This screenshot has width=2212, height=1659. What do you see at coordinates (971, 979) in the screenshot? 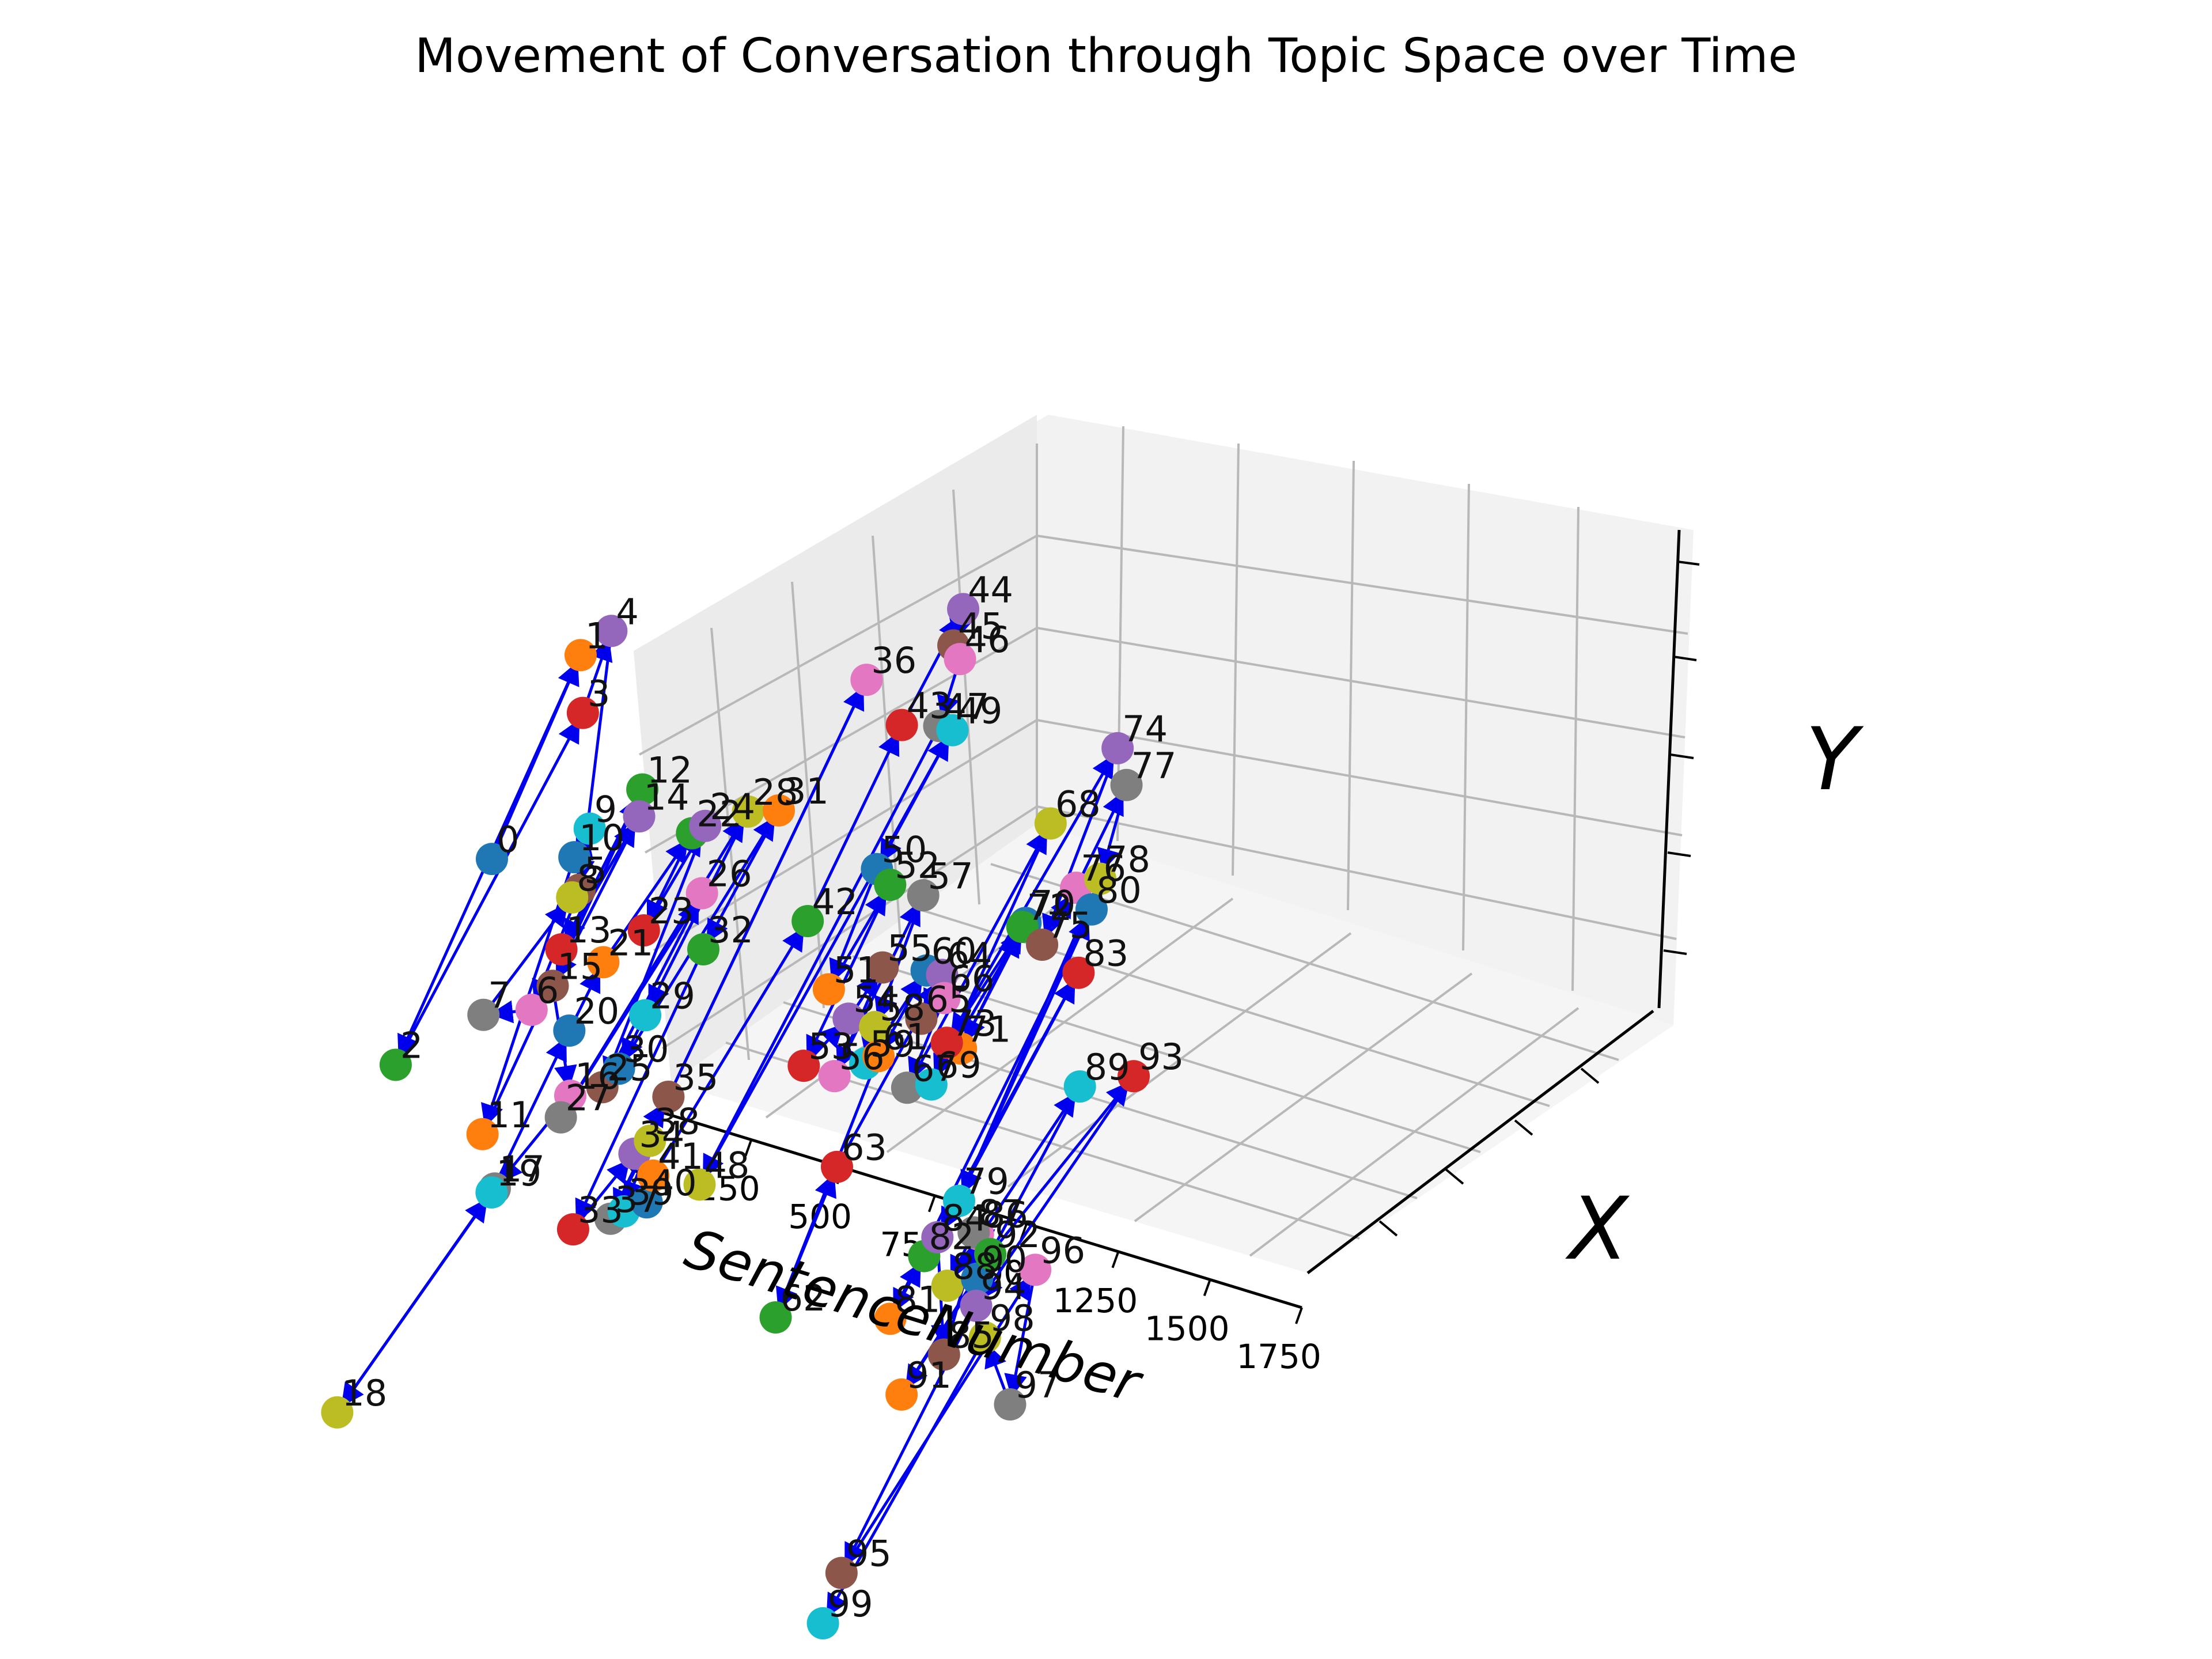
I see `point-label: 66` at bounding box center [971, 979].